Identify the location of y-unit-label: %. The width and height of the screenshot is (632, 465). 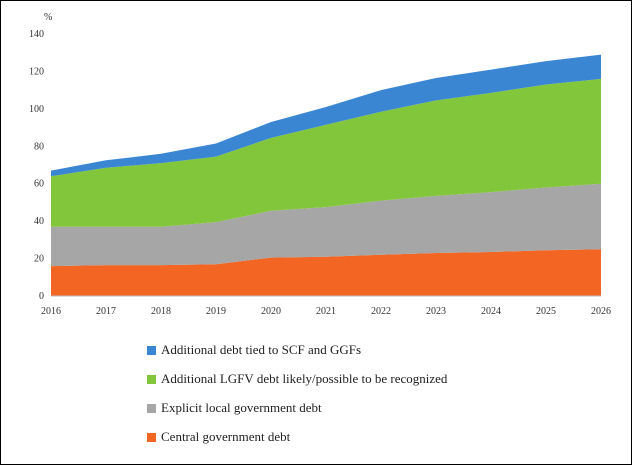
(48, 17).